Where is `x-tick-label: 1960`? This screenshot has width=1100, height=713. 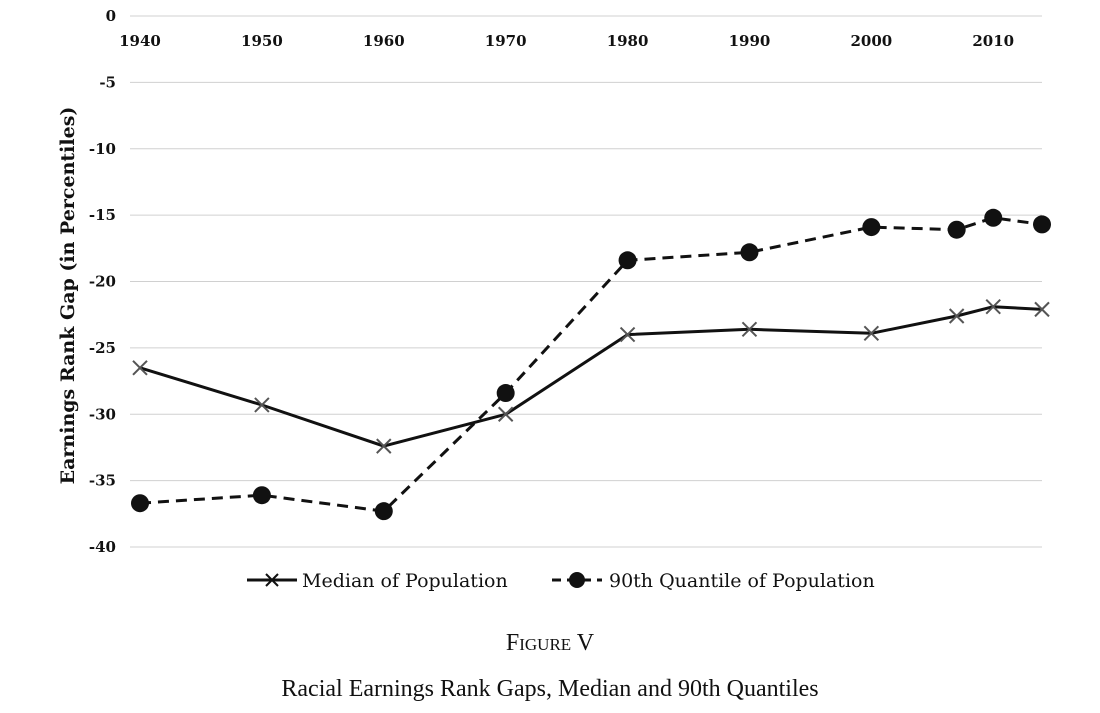 x-tick-label: 1960 is located at coordinates (384, 41).